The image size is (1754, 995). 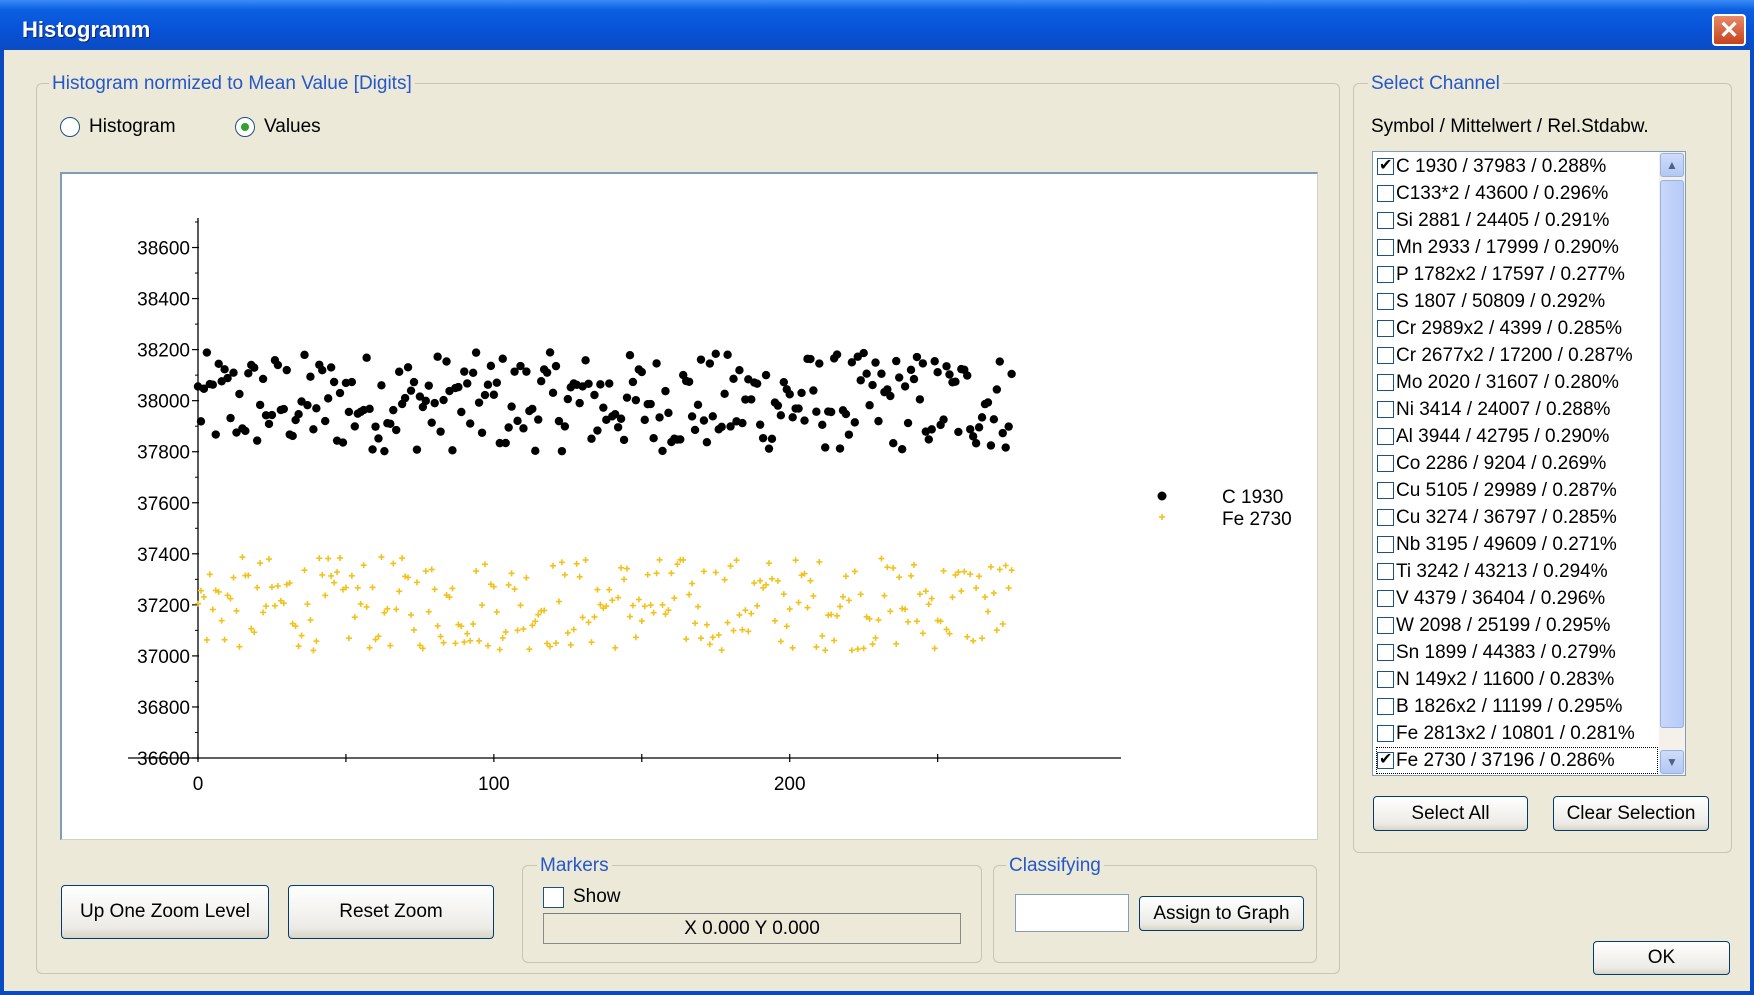 What do you see at coordinates (1493, 220) in the screenshot?
I see `channel-list-item: Si 2881 / 24405 / 0.291%` at bounding box center [1493, 220].